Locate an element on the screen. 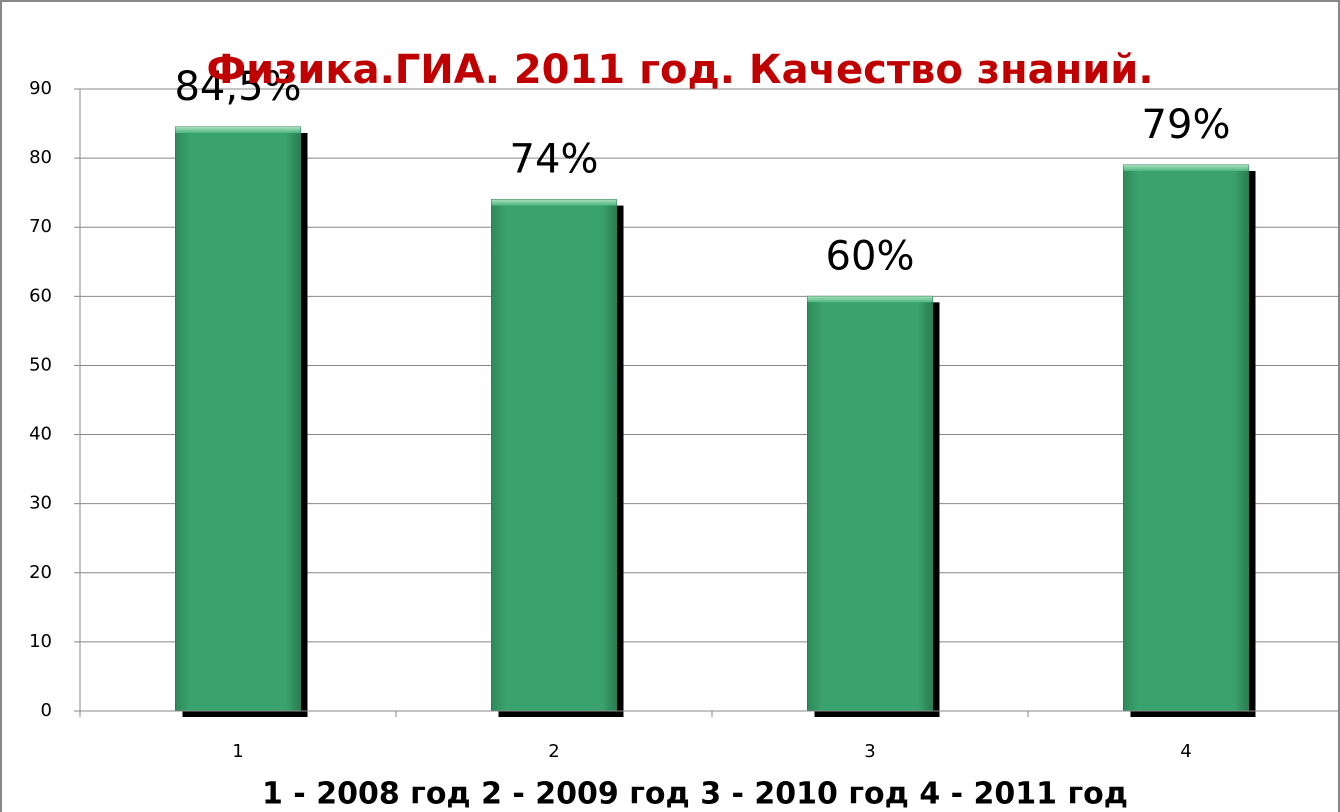  y-tick-label: 40 is located at coordinates (40, 434).